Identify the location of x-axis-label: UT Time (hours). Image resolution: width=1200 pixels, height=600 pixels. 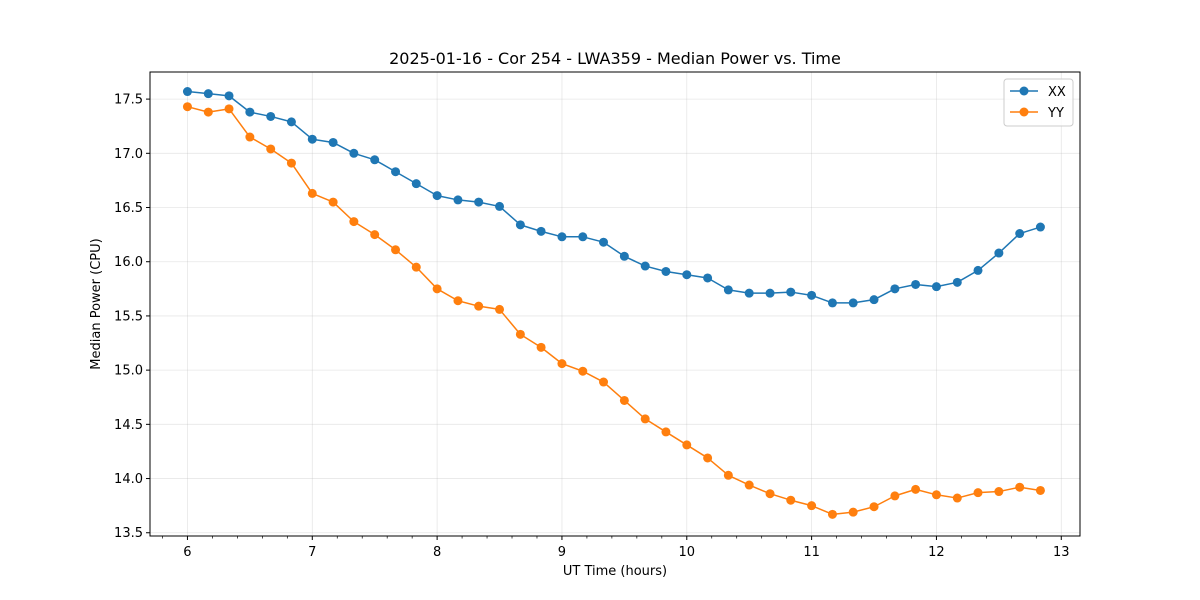
(615, 571).